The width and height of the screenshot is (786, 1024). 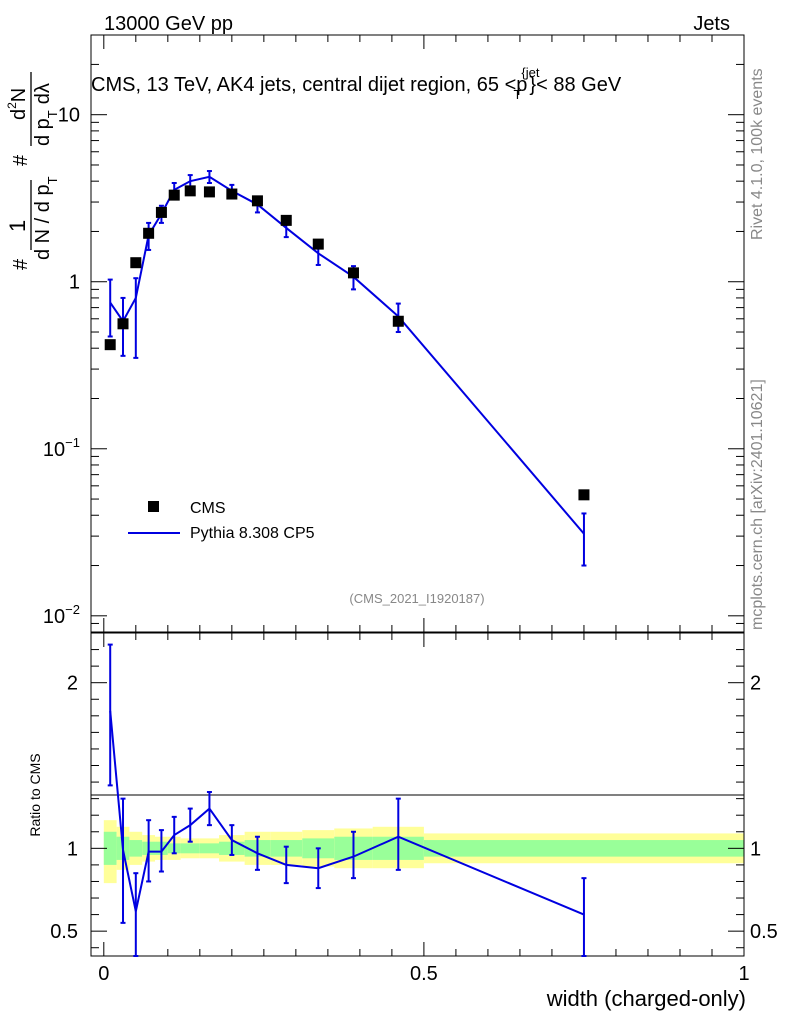 I want to click on main-y-tick-label: 10⁻², so click(x=61, y=615).